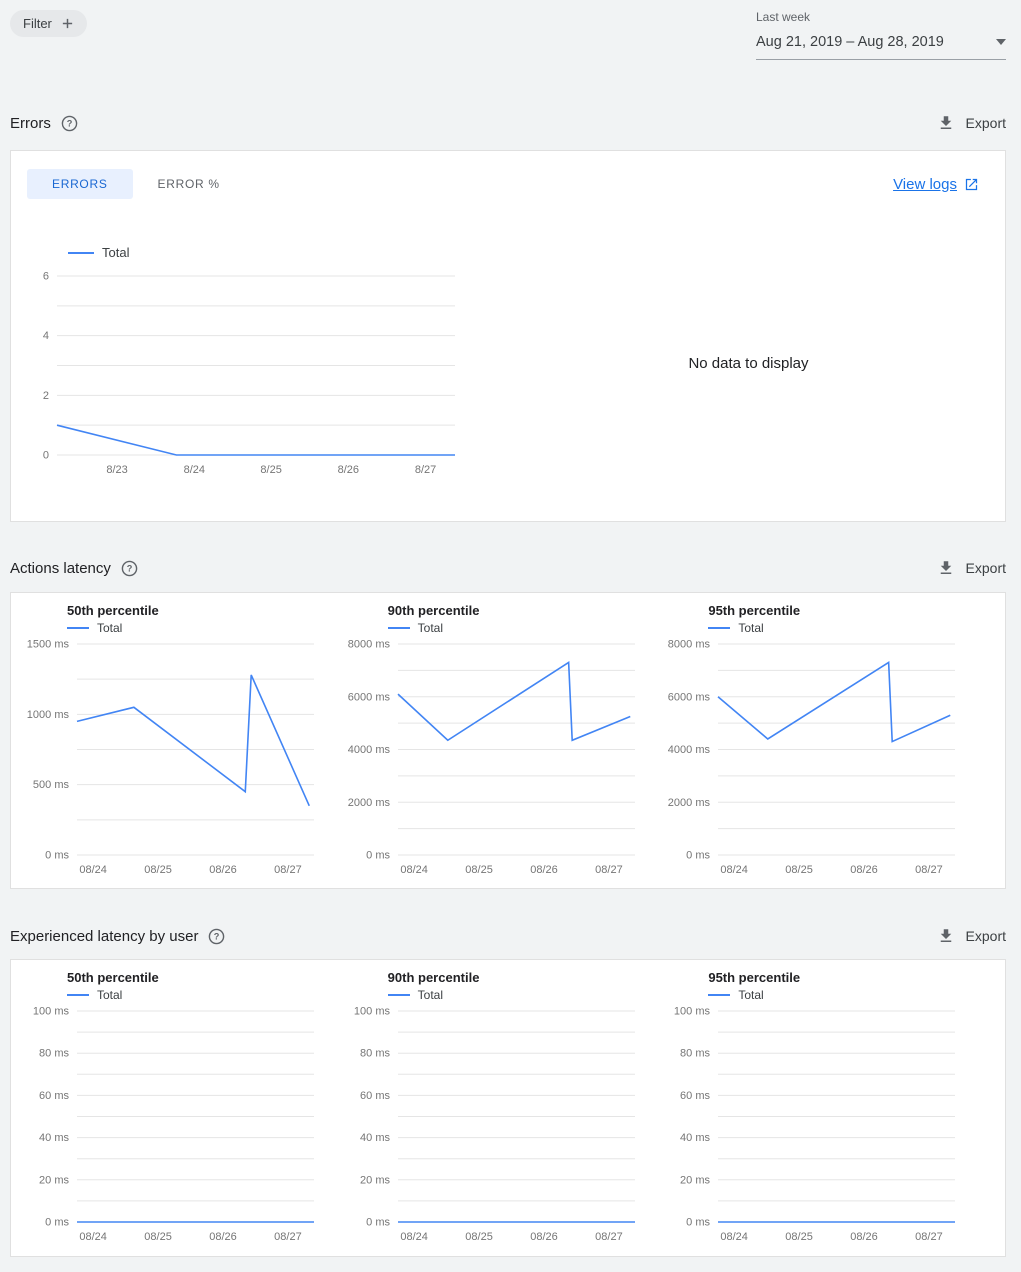 This screenshot has width=1021, height=1272. I want to click on actions-latency-section-title: Actions latency, so click(60, 568).